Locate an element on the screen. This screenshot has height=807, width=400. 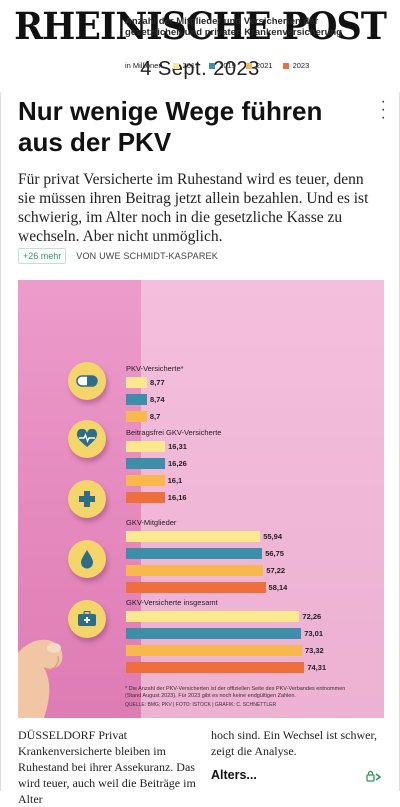
chart-data-label: 57,22 is located at coordinates (276, 570).